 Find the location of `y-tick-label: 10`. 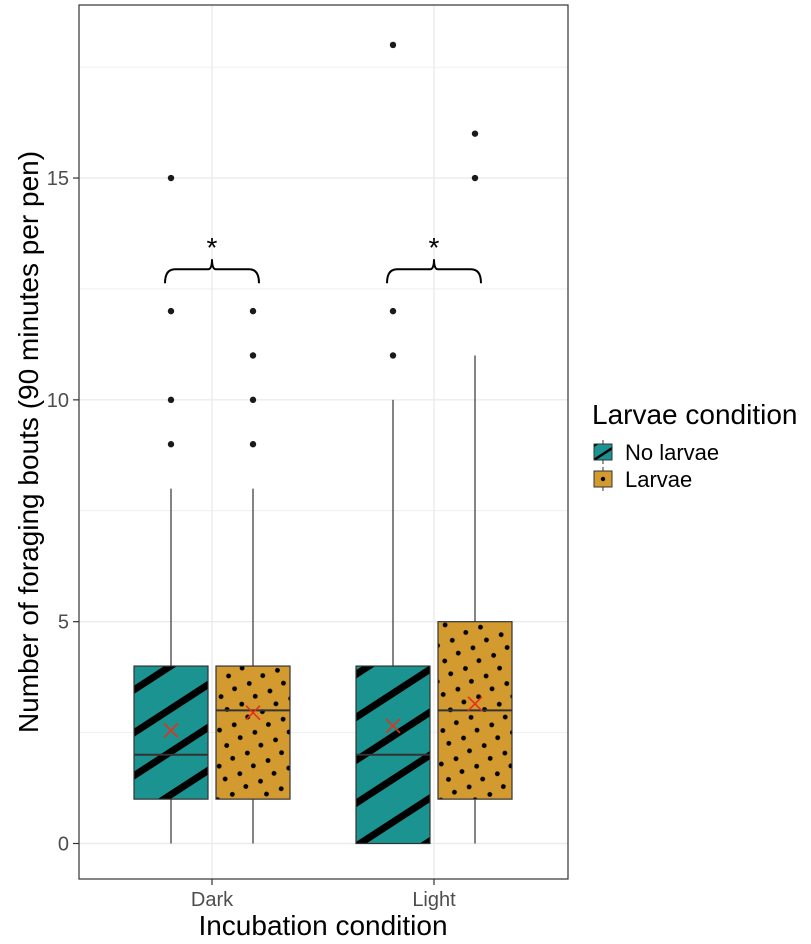

y-tick-label: 10 is located at coordinates (58, 401).